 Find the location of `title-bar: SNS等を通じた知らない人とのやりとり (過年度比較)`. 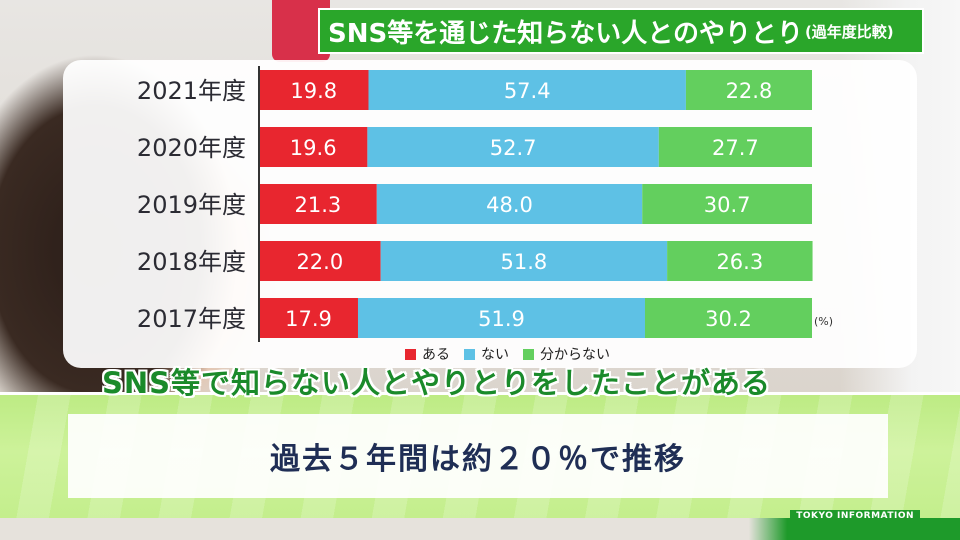

title-bar: SNS等を通じた知らない人とのやりとり (過年度比較) is located at coordinates (621, 31).